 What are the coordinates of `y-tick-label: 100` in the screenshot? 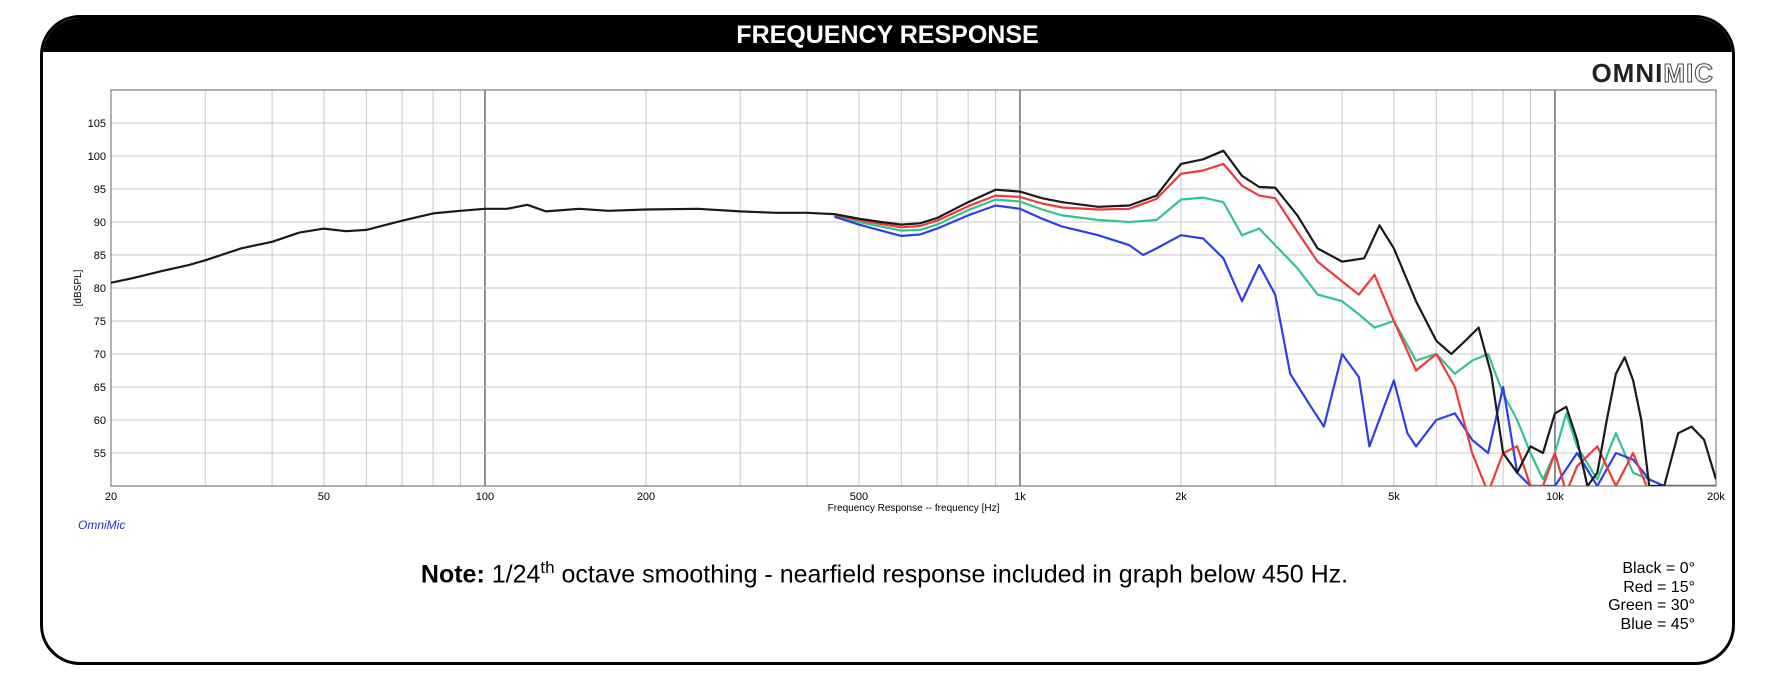 It's located at (97, 157).